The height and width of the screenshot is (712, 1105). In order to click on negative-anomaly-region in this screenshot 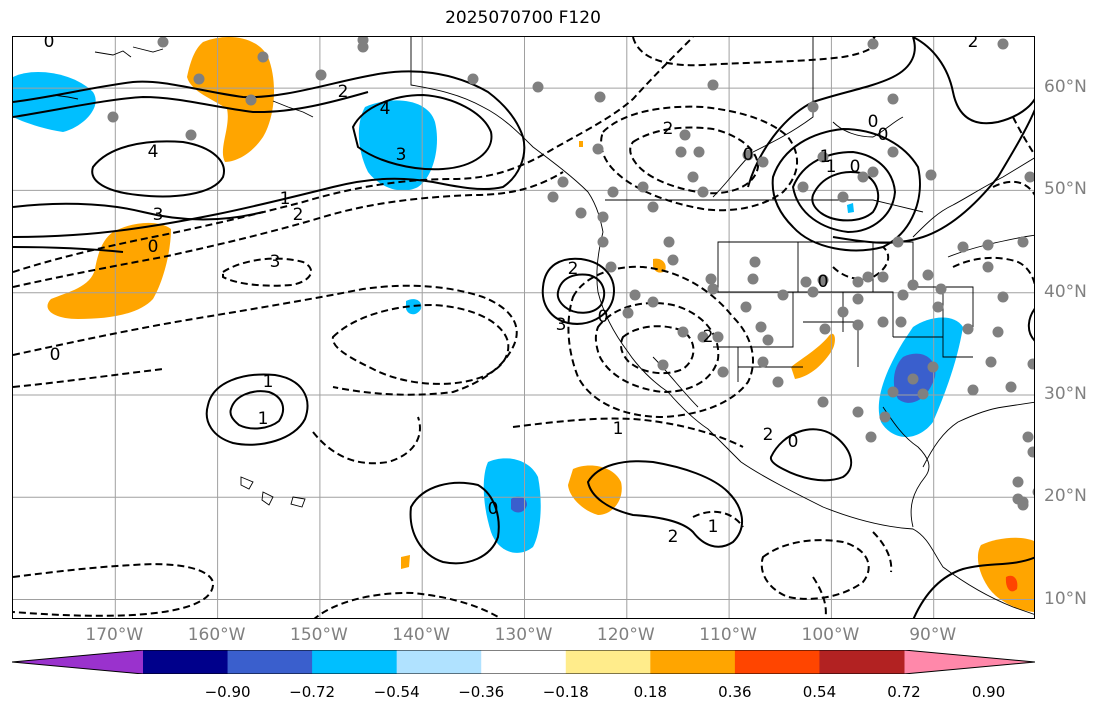, I will do `click(54, 102)`.